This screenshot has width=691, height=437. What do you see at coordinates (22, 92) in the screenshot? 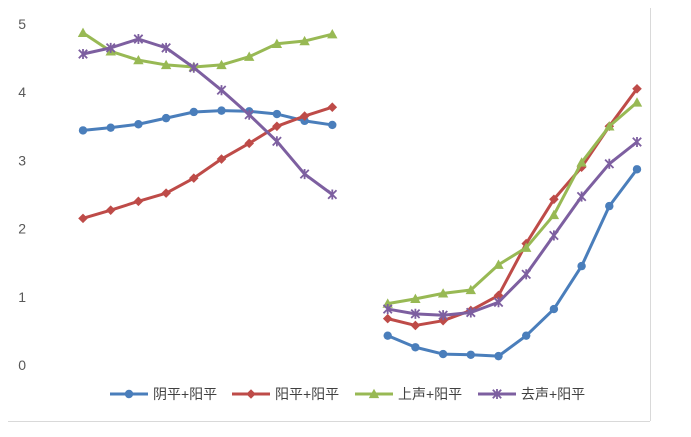
I see `y-tick-label: 4` at bounding box center [22, 92].